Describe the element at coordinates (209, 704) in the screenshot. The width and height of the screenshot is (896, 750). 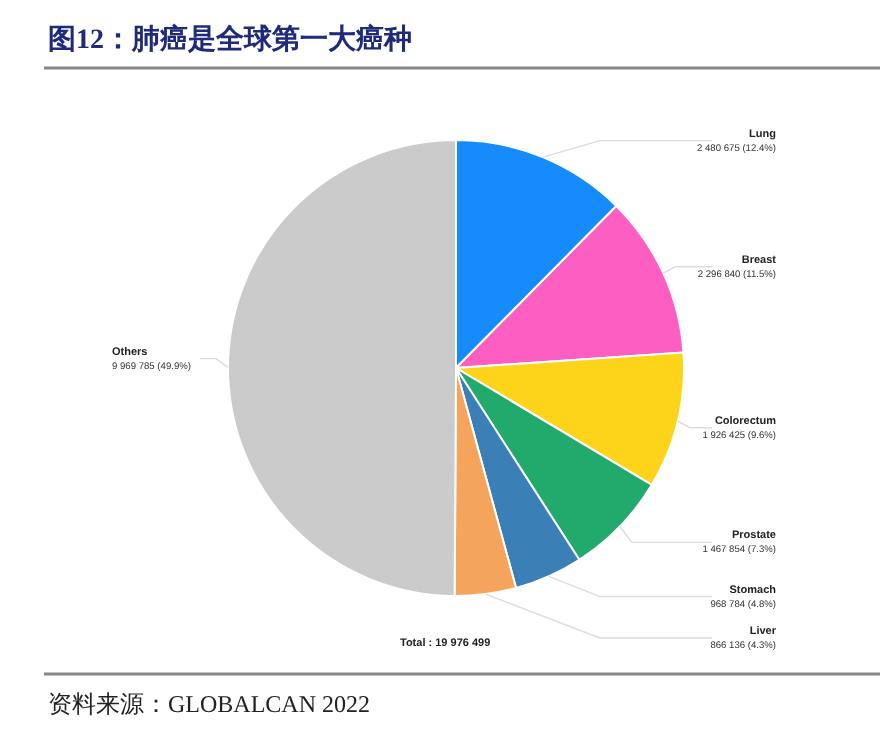
I see `text: 资料来源：GLOBALCAN 2022` at that location.